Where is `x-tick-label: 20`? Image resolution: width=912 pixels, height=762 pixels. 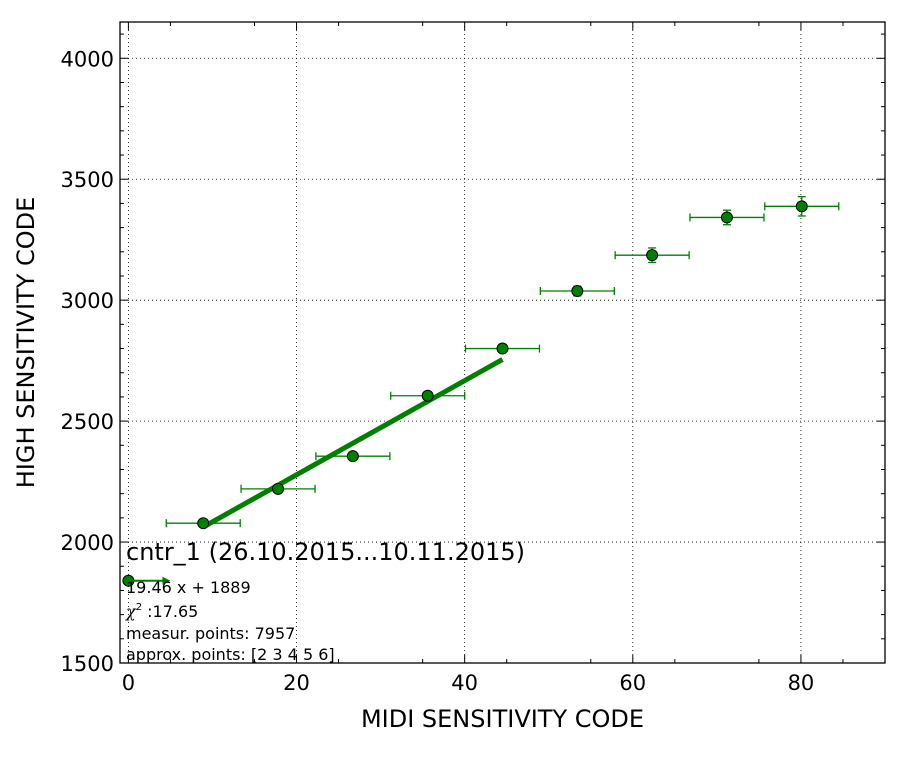
x-tick-label: 20 is located at coordinates (296, 683).